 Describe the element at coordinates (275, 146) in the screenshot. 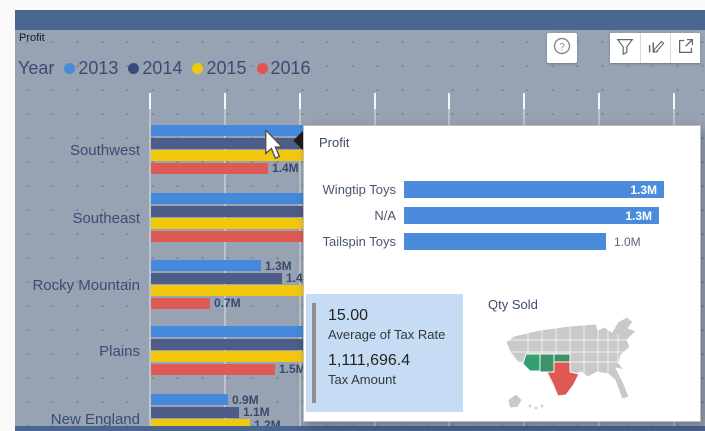

I see `mouse-cursor` at that location.